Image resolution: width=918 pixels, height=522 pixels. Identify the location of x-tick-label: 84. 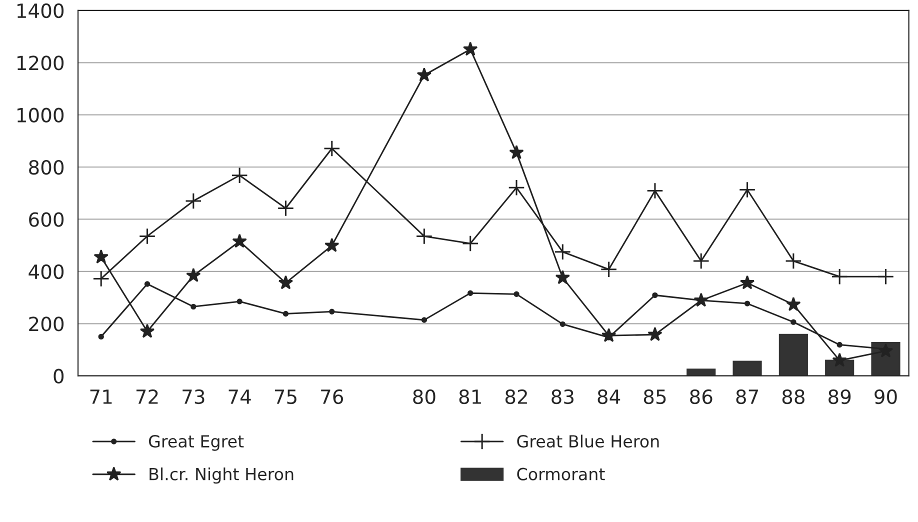
(609, 396).